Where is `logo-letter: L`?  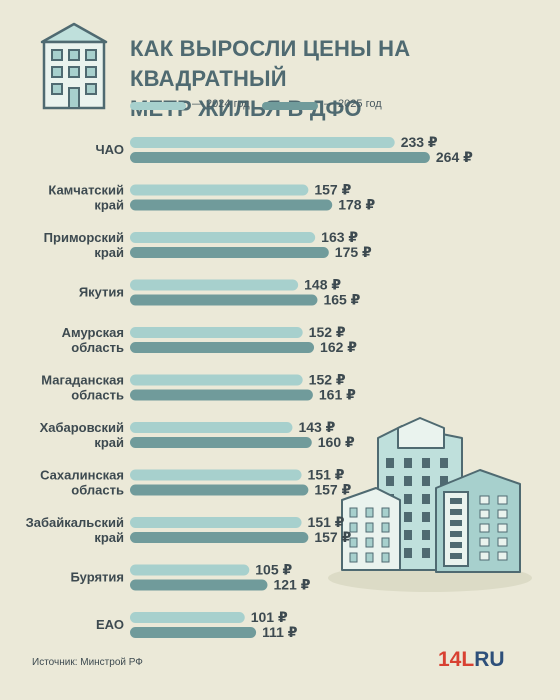
logo-letter: L is located at coordinates (468, 659).